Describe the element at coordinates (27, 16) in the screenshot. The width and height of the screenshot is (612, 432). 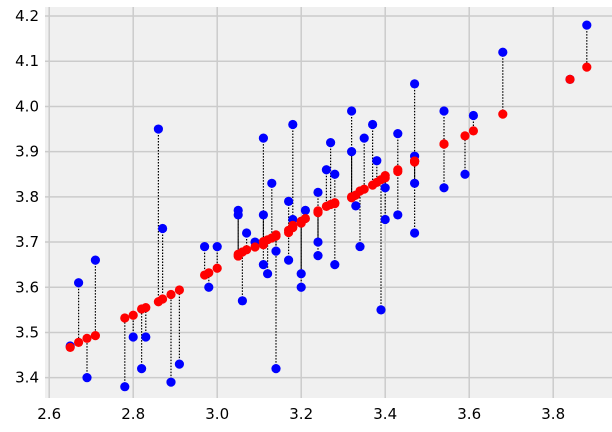
I see `y-tick-label: 4.2` at that location.